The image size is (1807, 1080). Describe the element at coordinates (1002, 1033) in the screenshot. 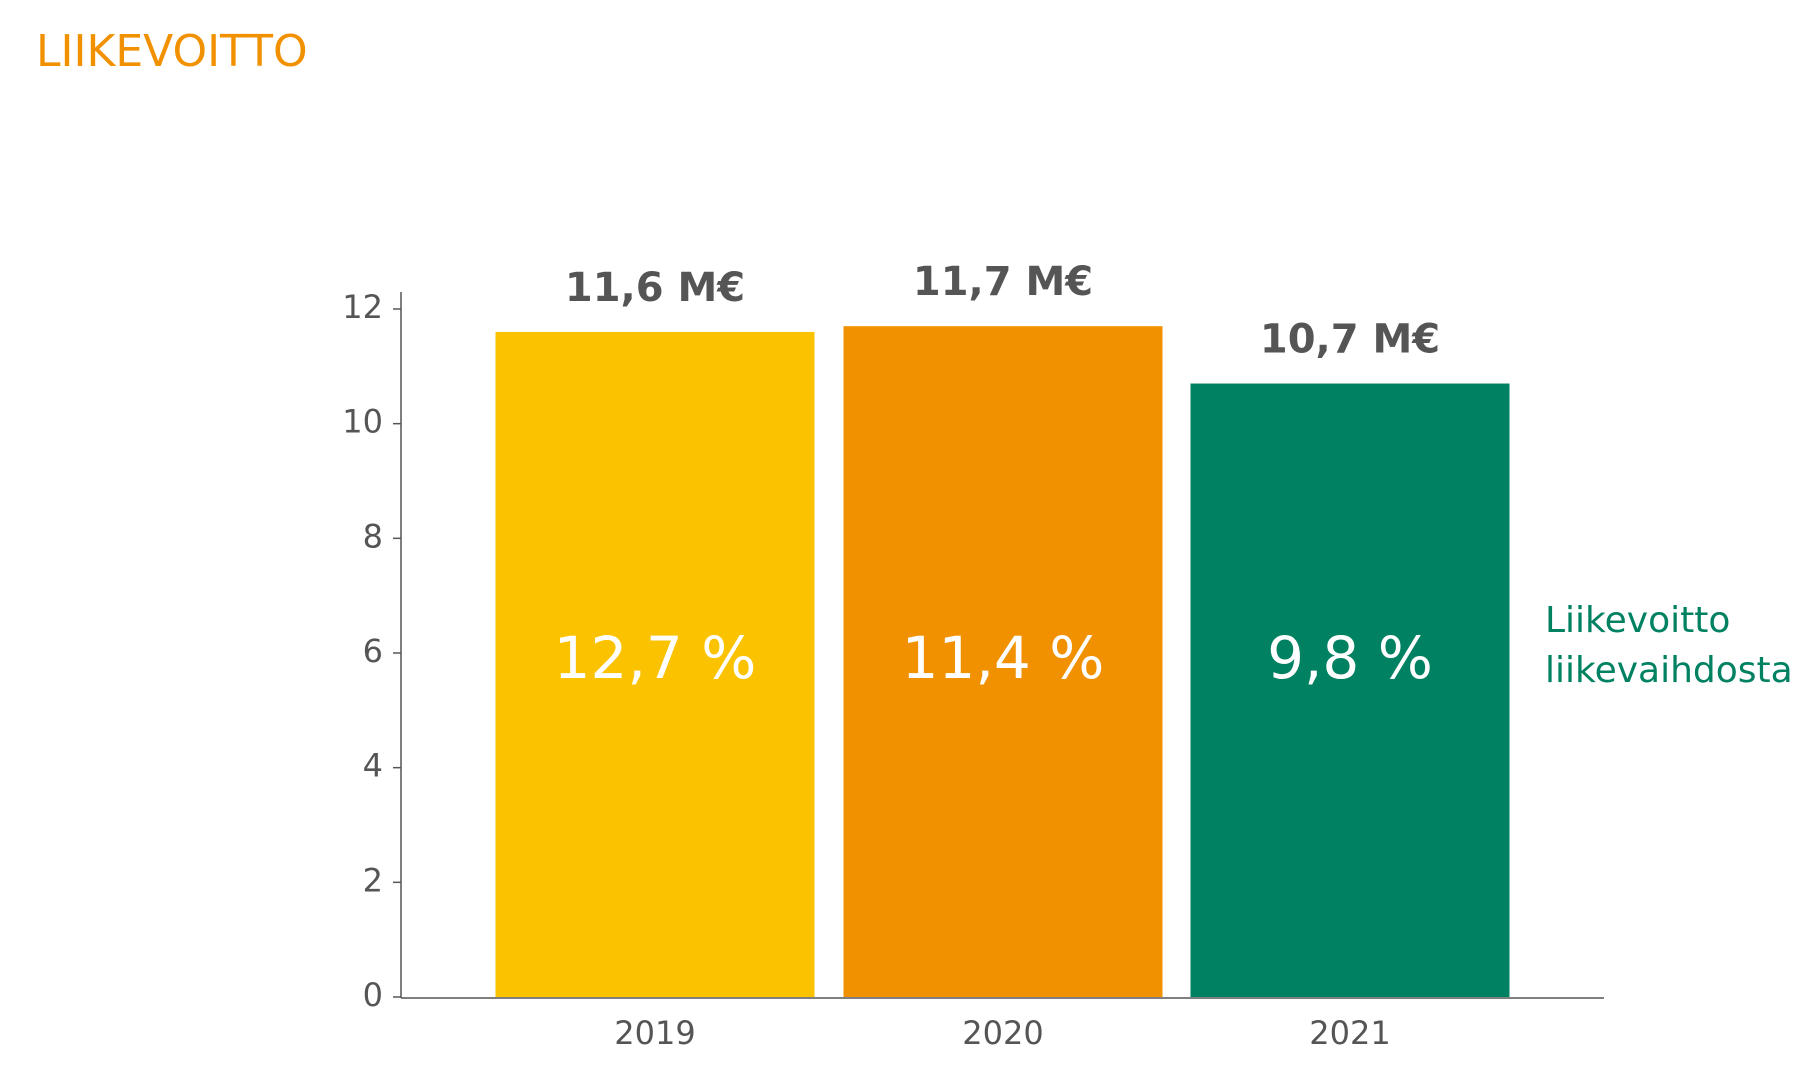

I see `x-tick-label: 2020` at that location.